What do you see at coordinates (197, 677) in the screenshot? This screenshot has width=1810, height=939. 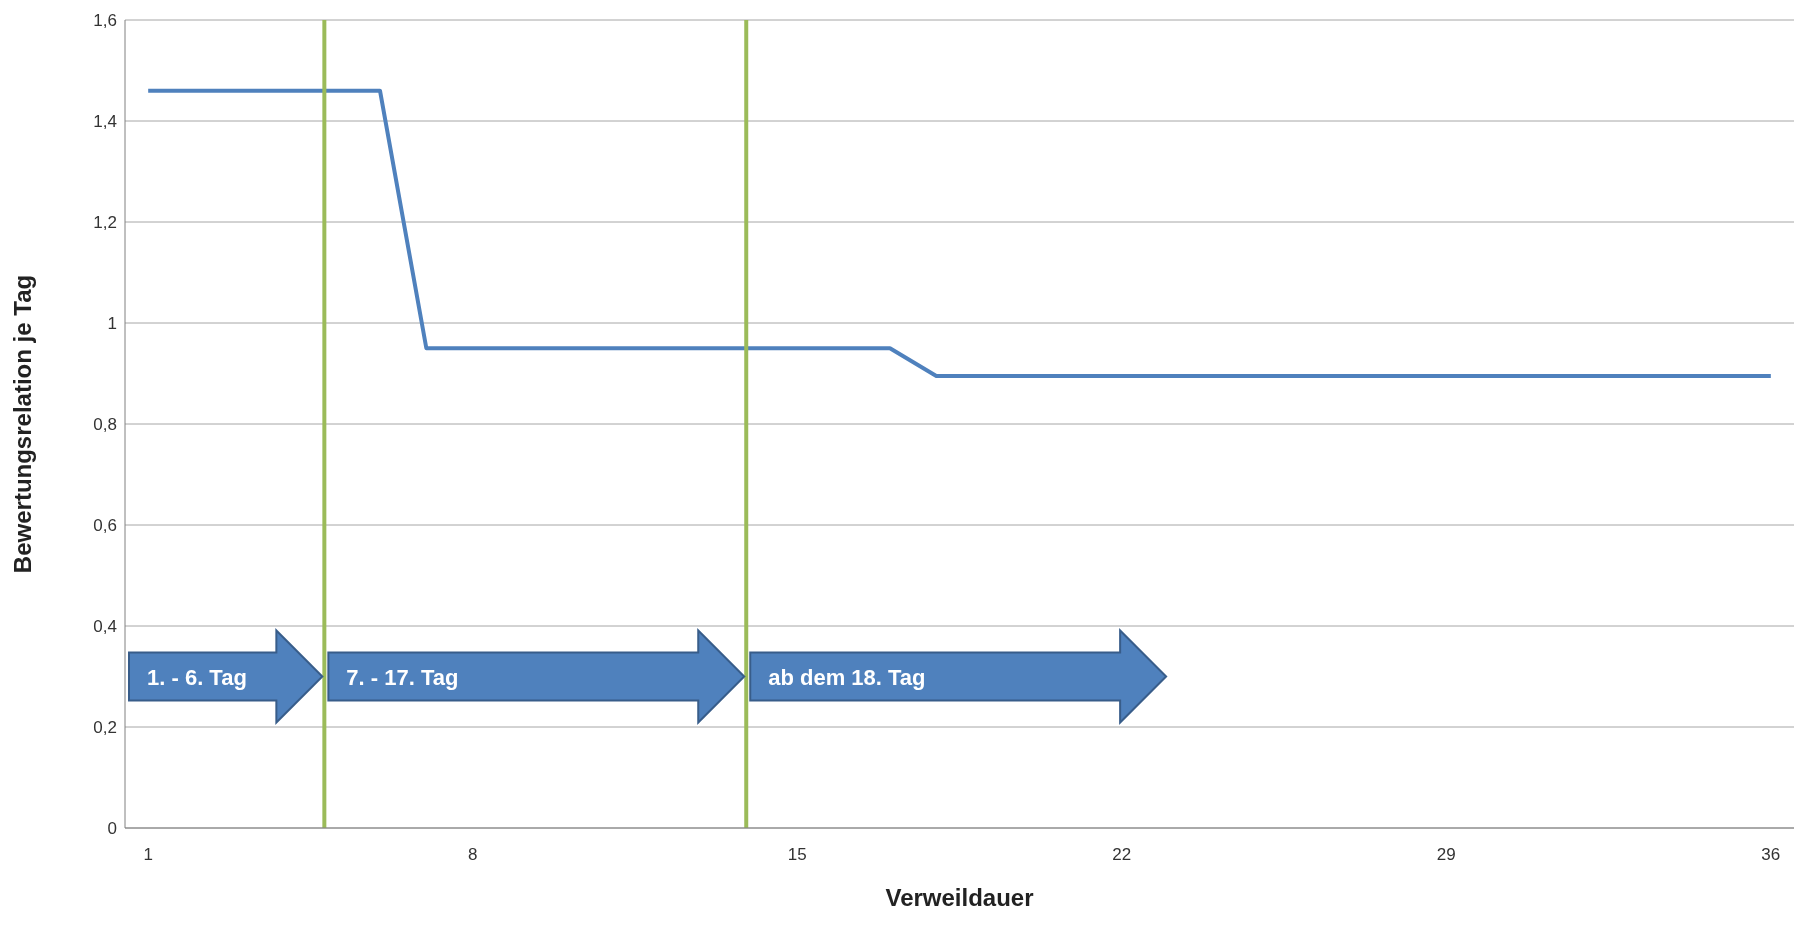 I see `annotation: 1. - 6. Tag` at bounding box center [197, 677].